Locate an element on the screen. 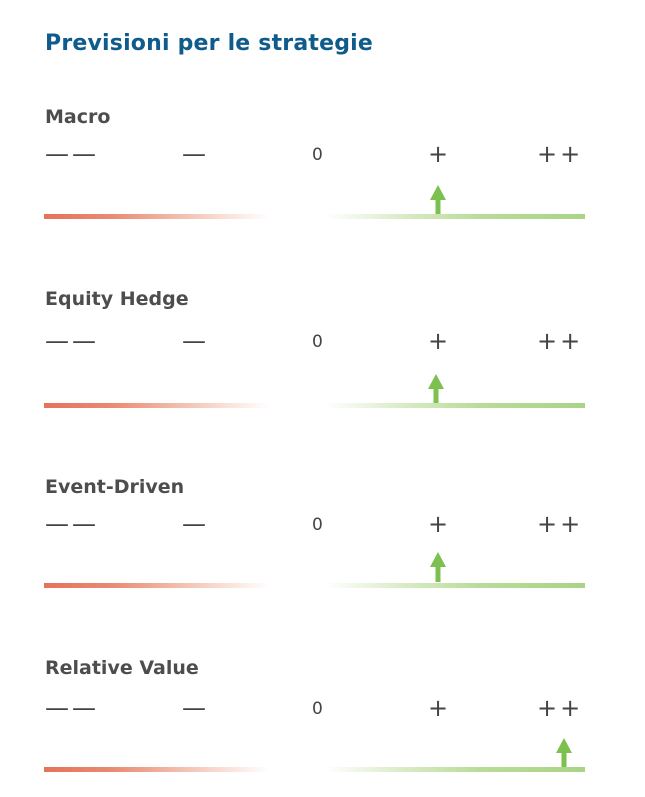 This screenshot has height=797, width=645. strategy-name: Event-Driven is located at coordinates (115, 487).